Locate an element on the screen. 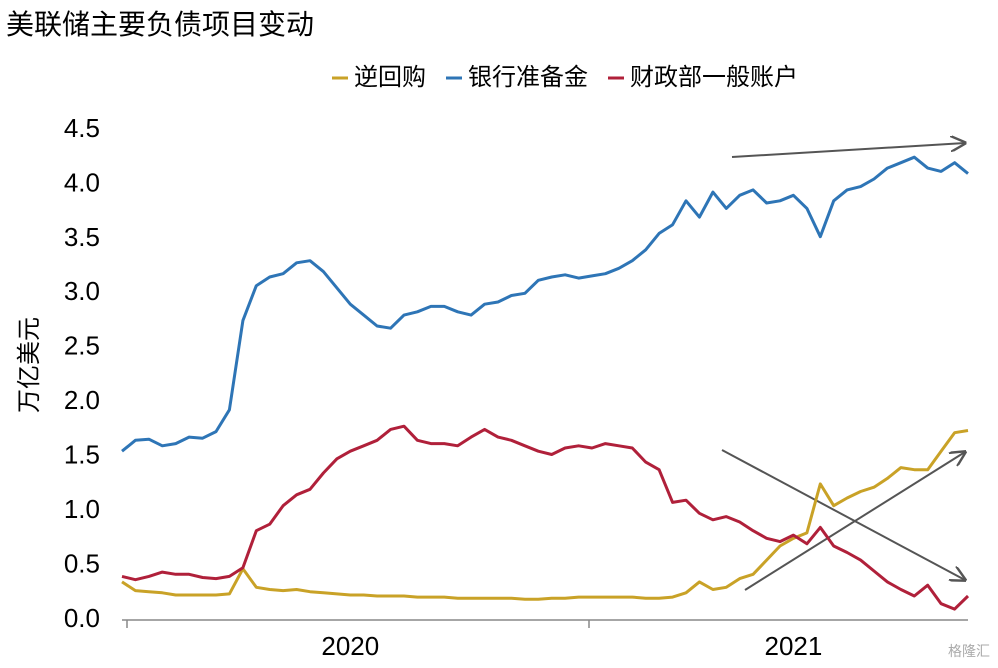 The image size is (998, 668). chart-title: 美联储主要负债项目变动 is located at coordinates (160, 24).